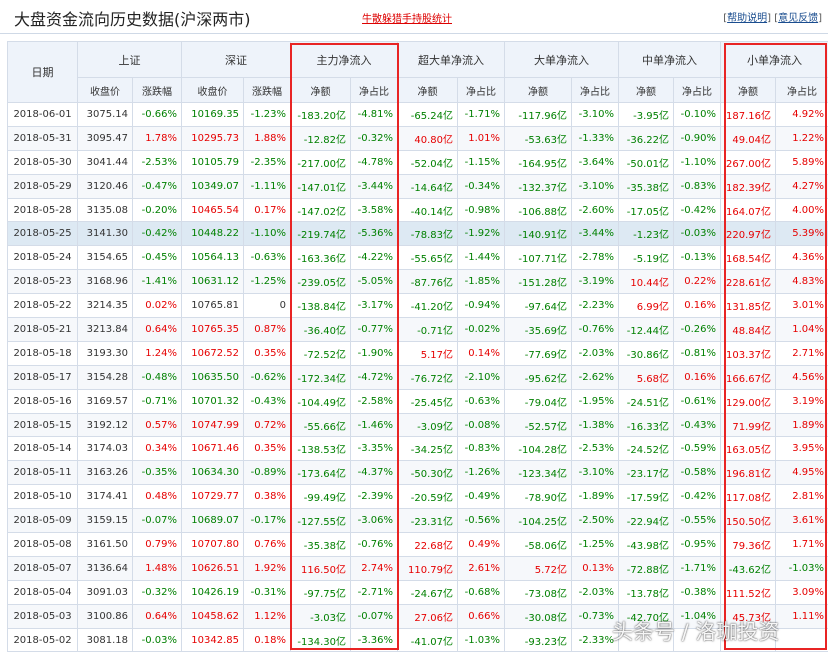  Describe the element at coordinates (696, 632) in the screenshot. I see `watermark-text: 头条号 / 洛珈投资` at that location.